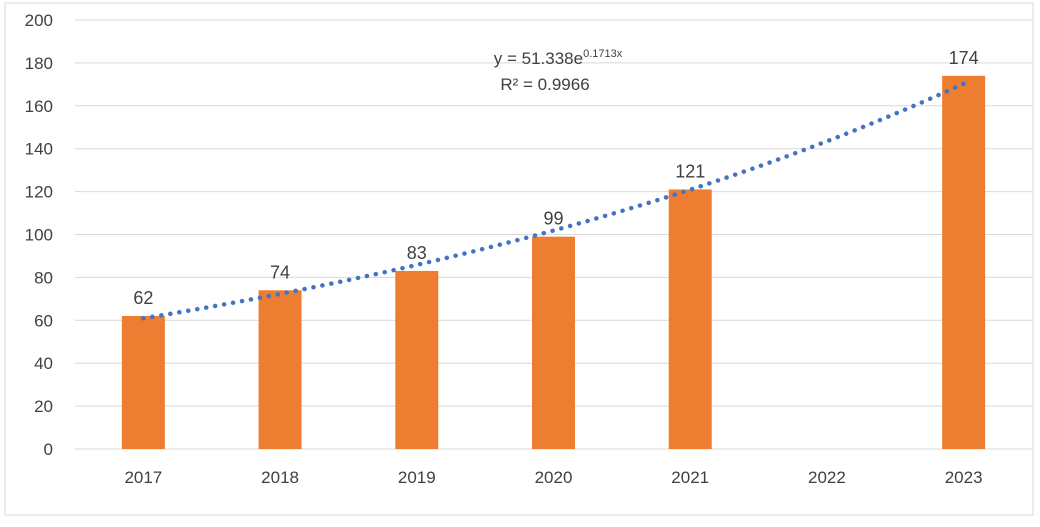 This screenshot has width=1040, height=527. What do you see at coordinates (417, 253) in the screenshot?
I see `data-label: 83` at bounding box center [417, 253].